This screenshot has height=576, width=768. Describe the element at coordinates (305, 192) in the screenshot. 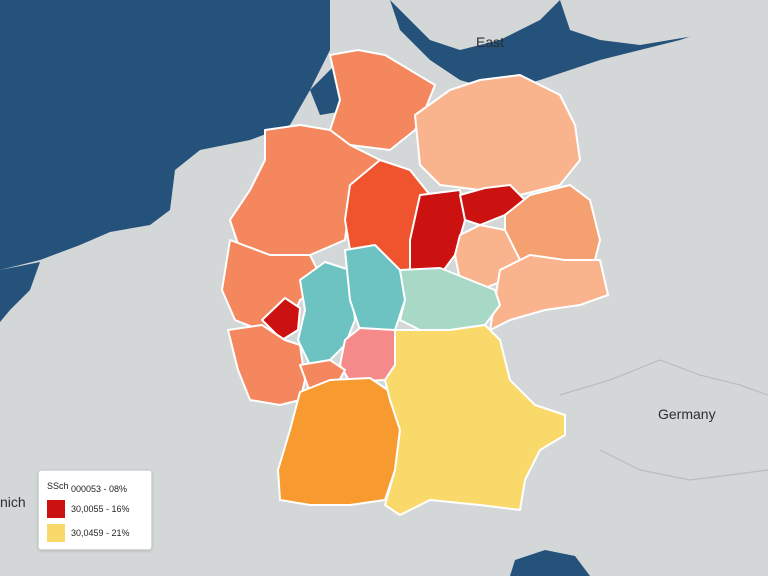

I see `region-northwest` at that location.